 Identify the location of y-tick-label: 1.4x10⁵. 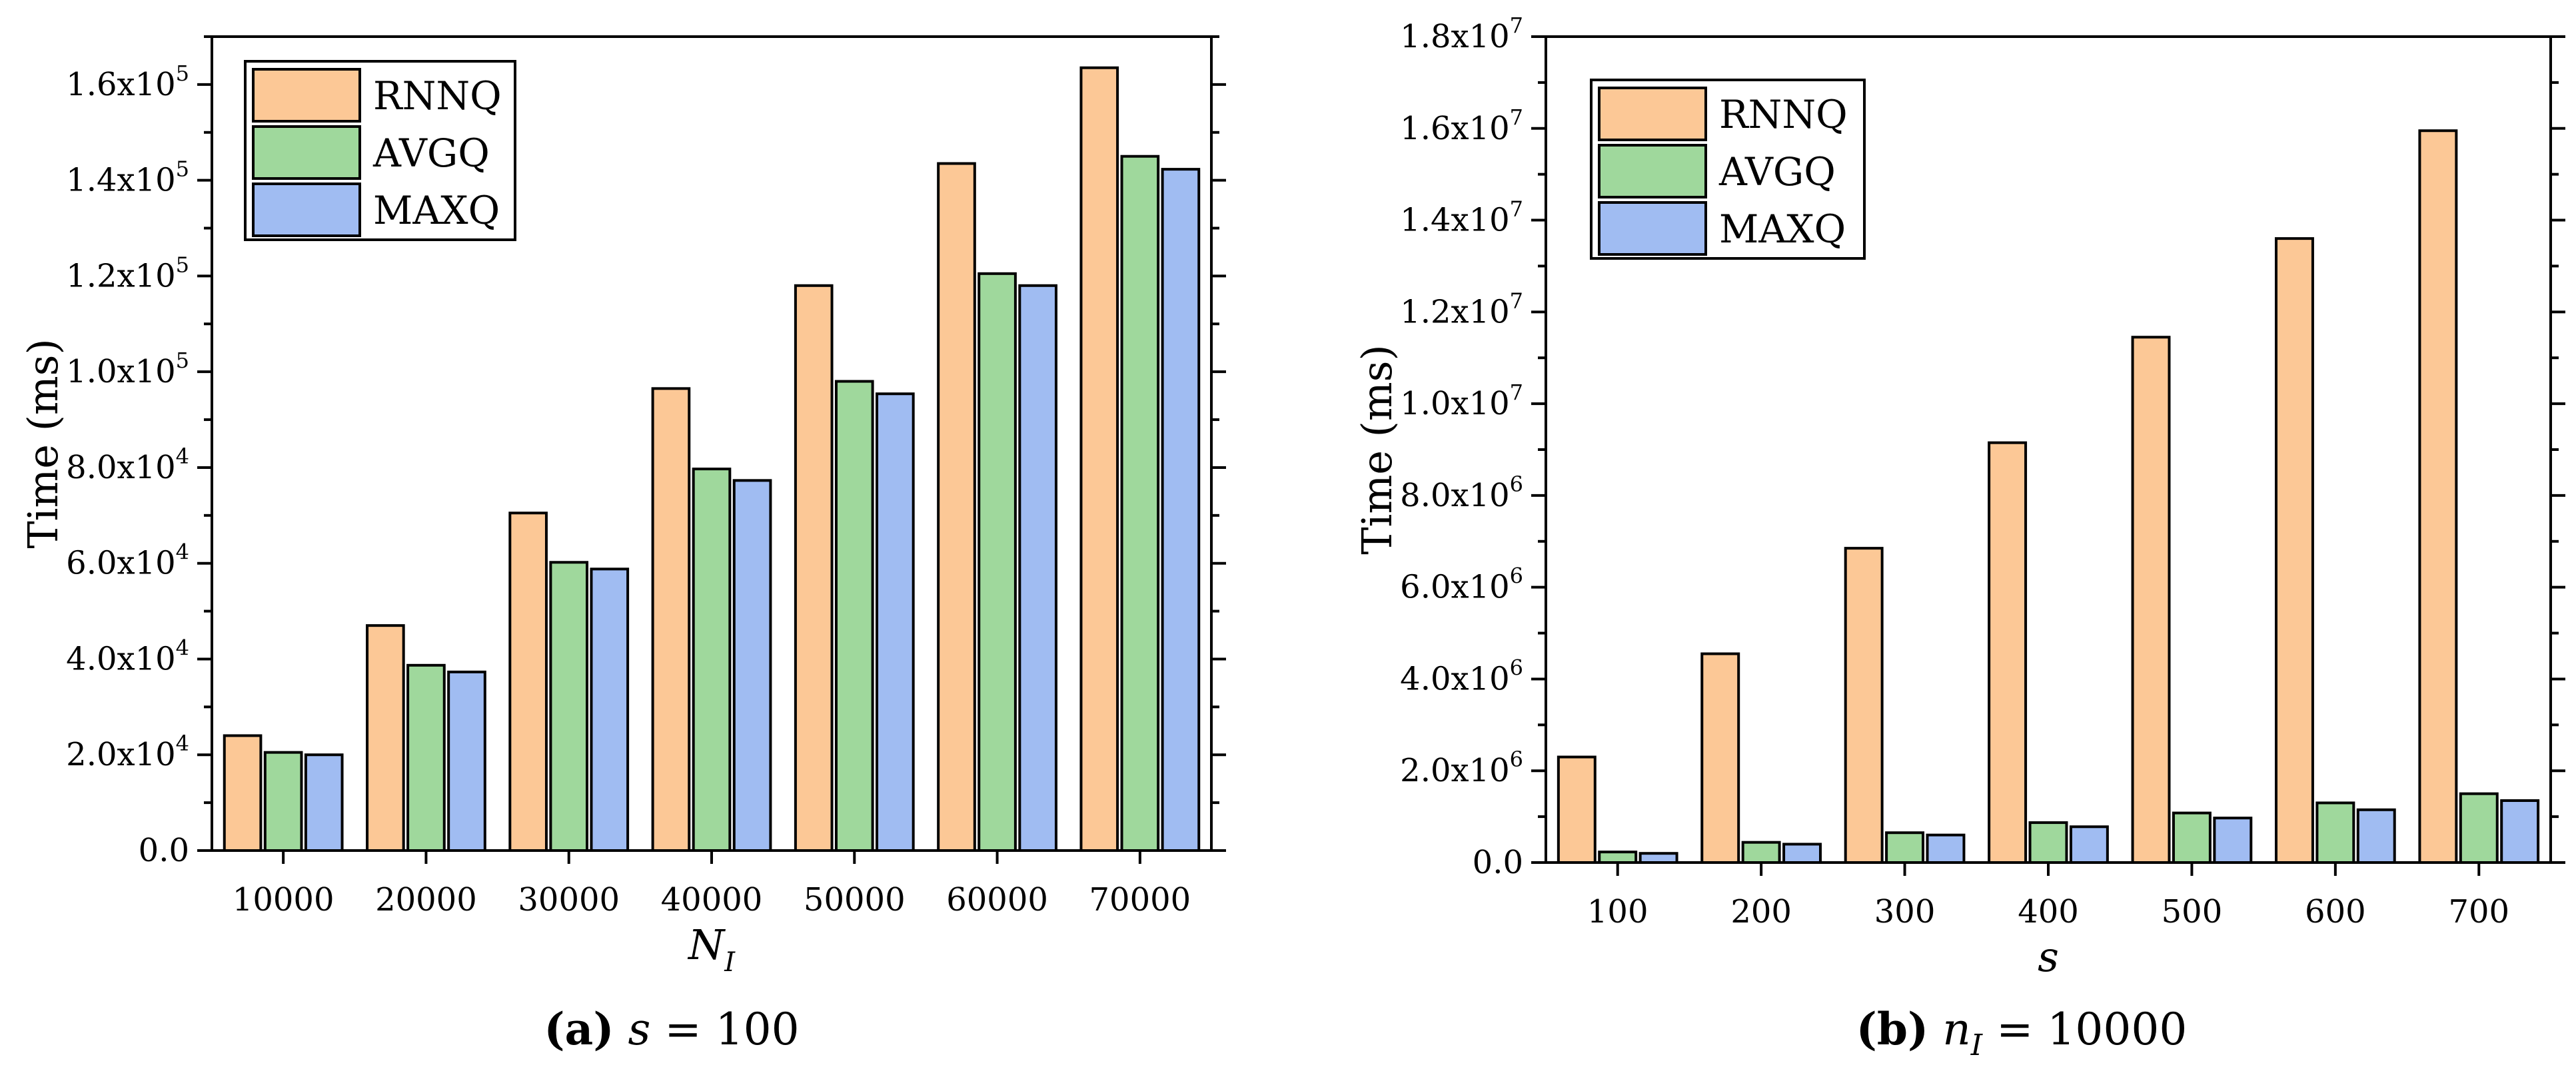
(127, 178).